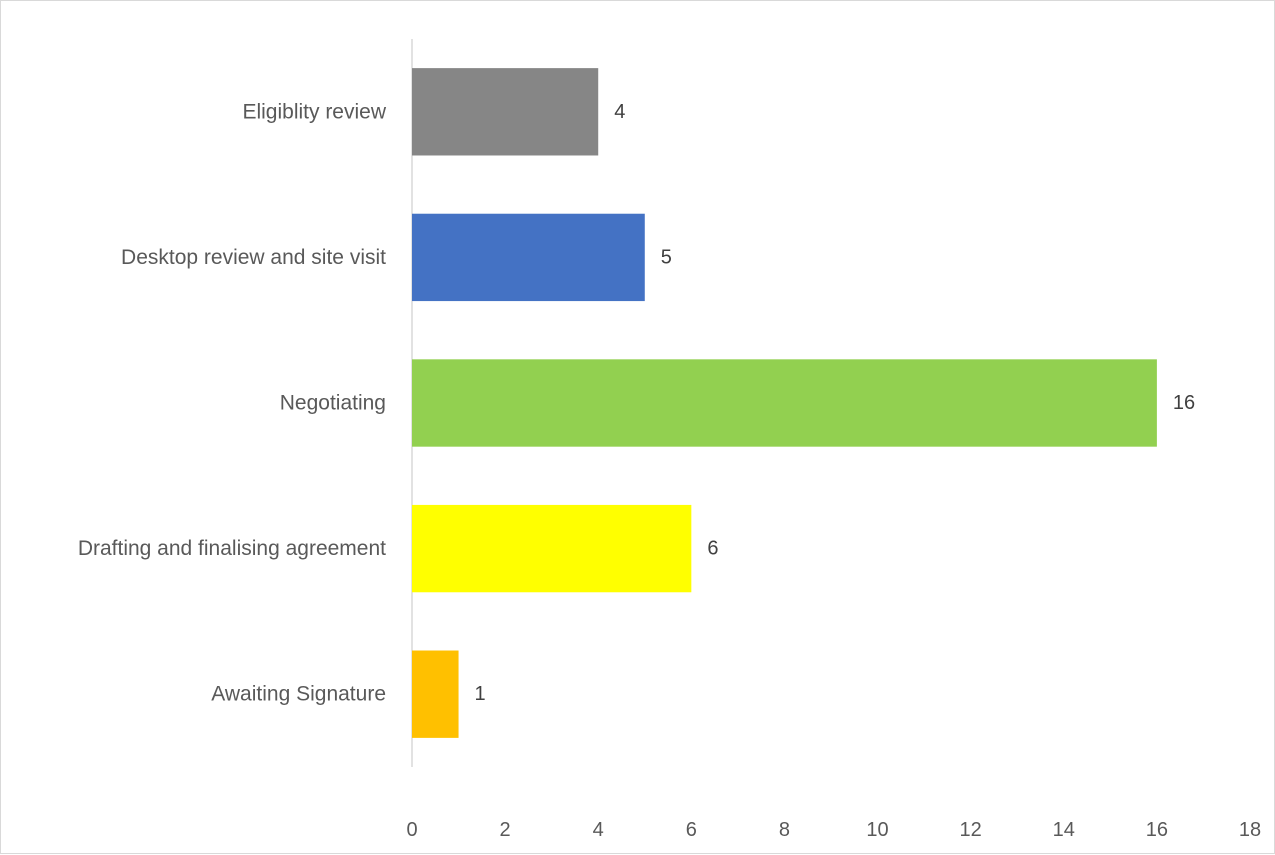  I want to click on x-tick-label: 2, so click(505, 830).